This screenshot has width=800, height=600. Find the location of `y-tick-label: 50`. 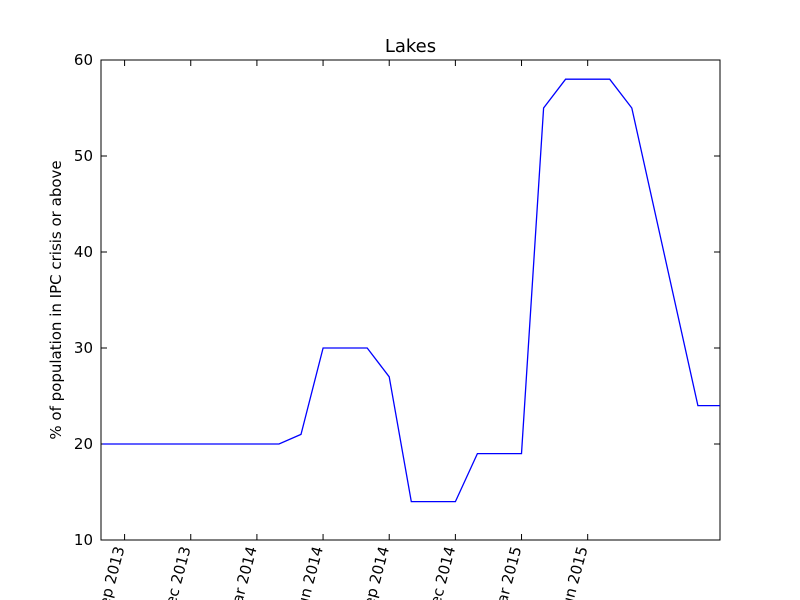

y-tick-label: 50 is located at coordinates (83, 156).